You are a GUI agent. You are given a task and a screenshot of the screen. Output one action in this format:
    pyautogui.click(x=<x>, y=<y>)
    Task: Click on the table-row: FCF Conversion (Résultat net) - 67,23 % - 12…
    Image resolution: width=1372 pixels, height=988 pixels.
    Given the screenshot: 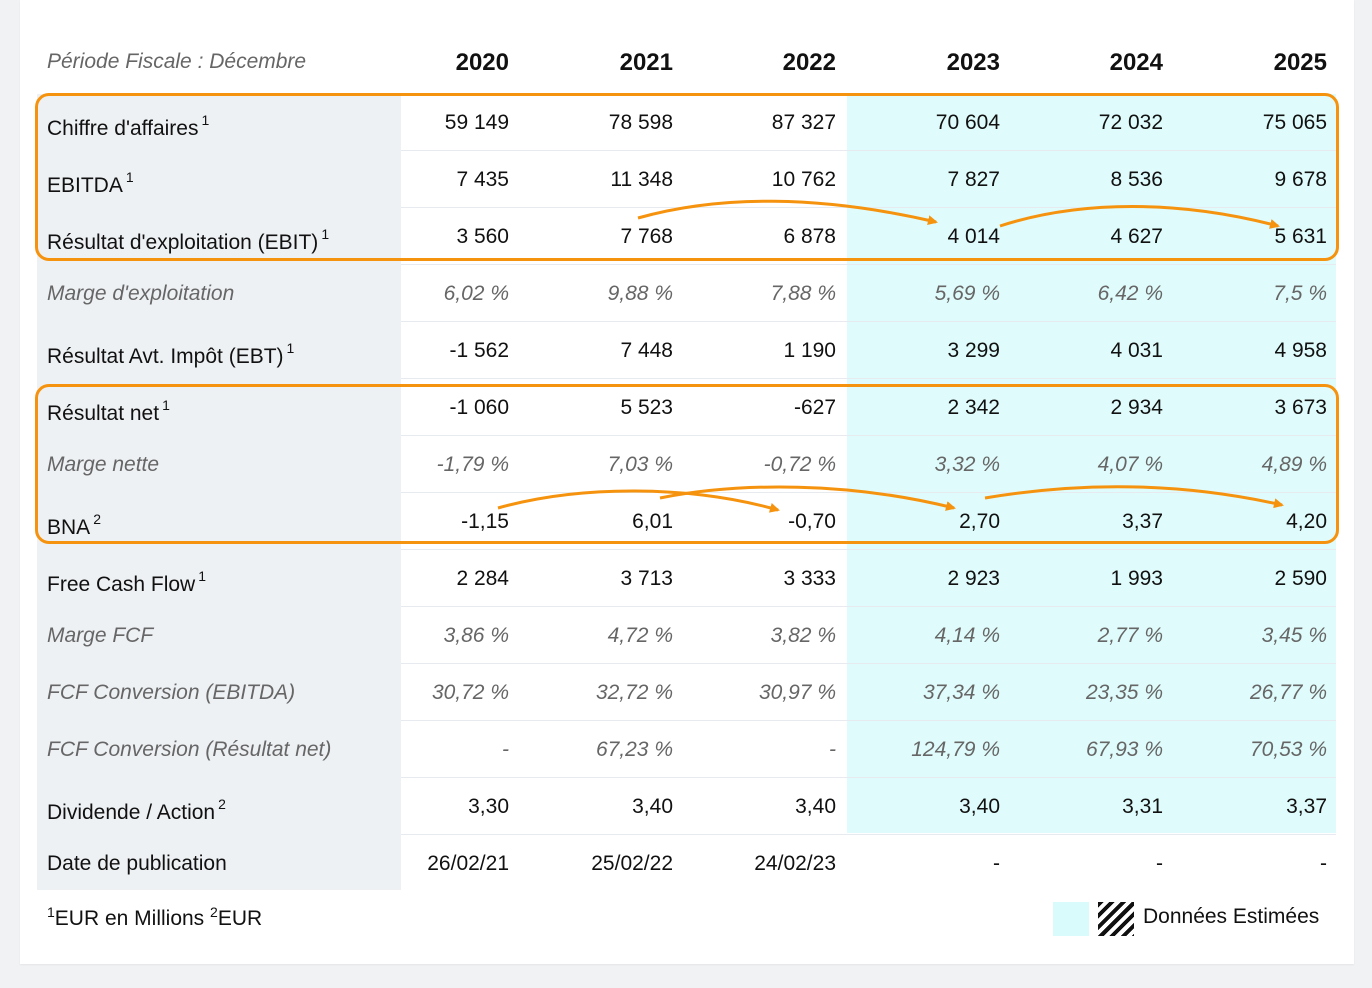 What is the action you would take?
    pyautogui.click(x=686, y=749)
    